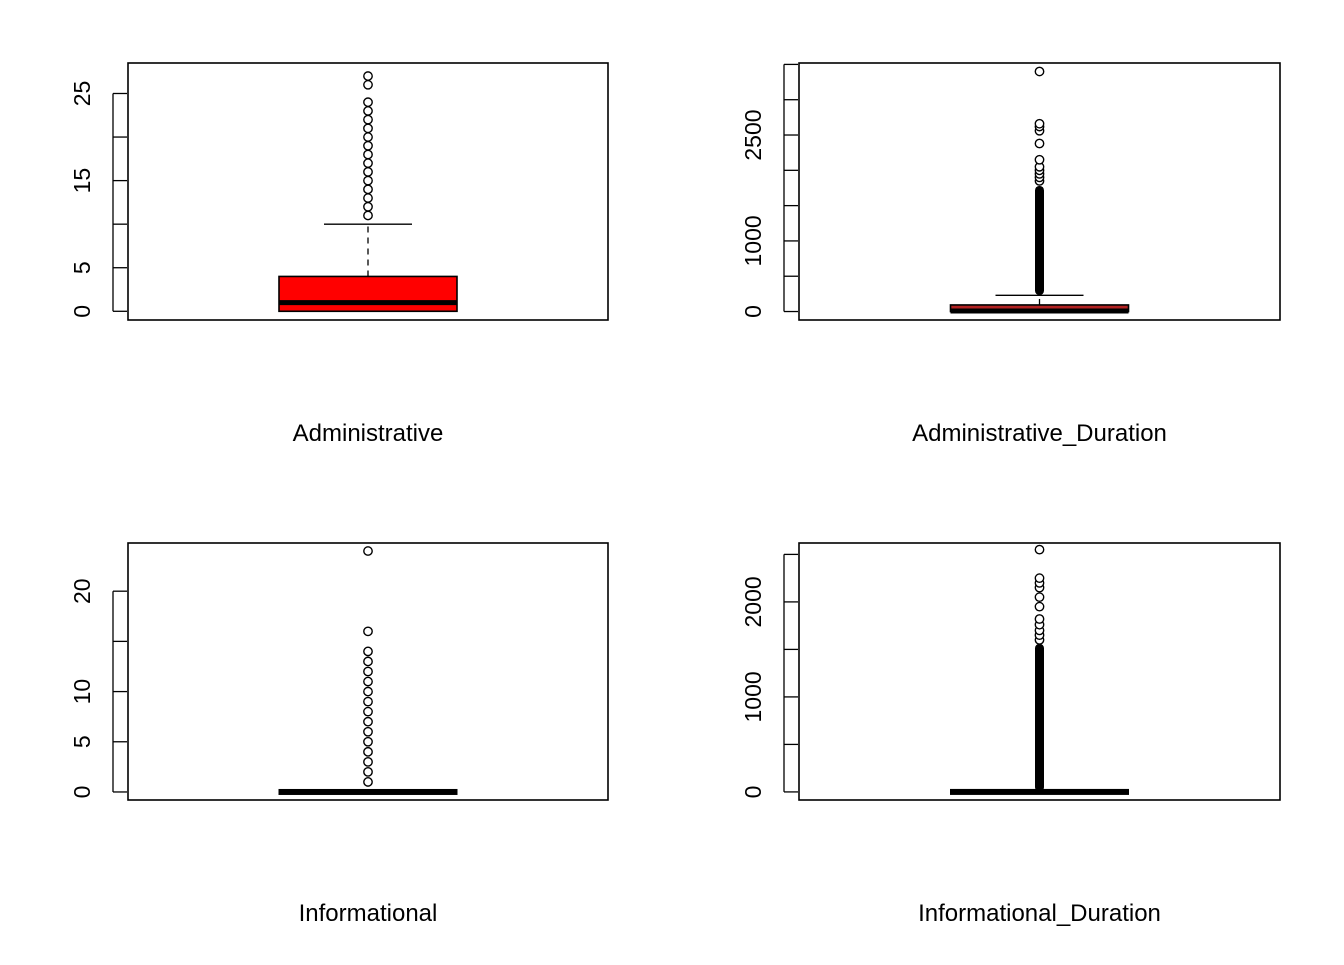  What do you see at coordinates (82, 591) in the screenshot?
I see `y-tick-label: 20` at bounding box center [82, 591].